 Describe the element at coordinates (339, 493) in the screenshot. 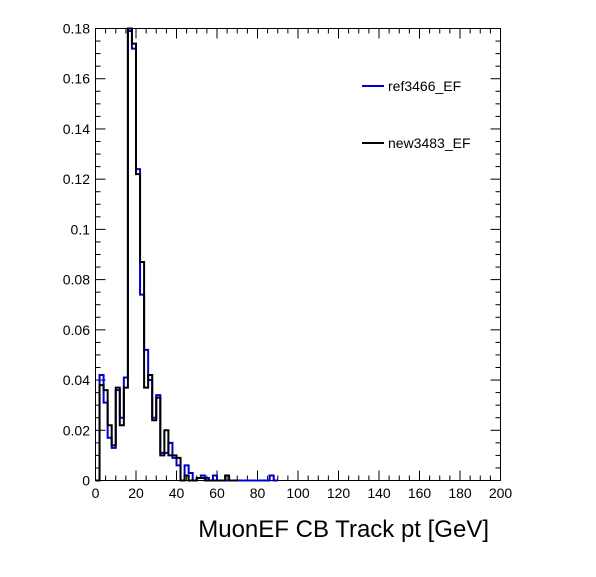

I see `x-tick-label: 120` at that location.